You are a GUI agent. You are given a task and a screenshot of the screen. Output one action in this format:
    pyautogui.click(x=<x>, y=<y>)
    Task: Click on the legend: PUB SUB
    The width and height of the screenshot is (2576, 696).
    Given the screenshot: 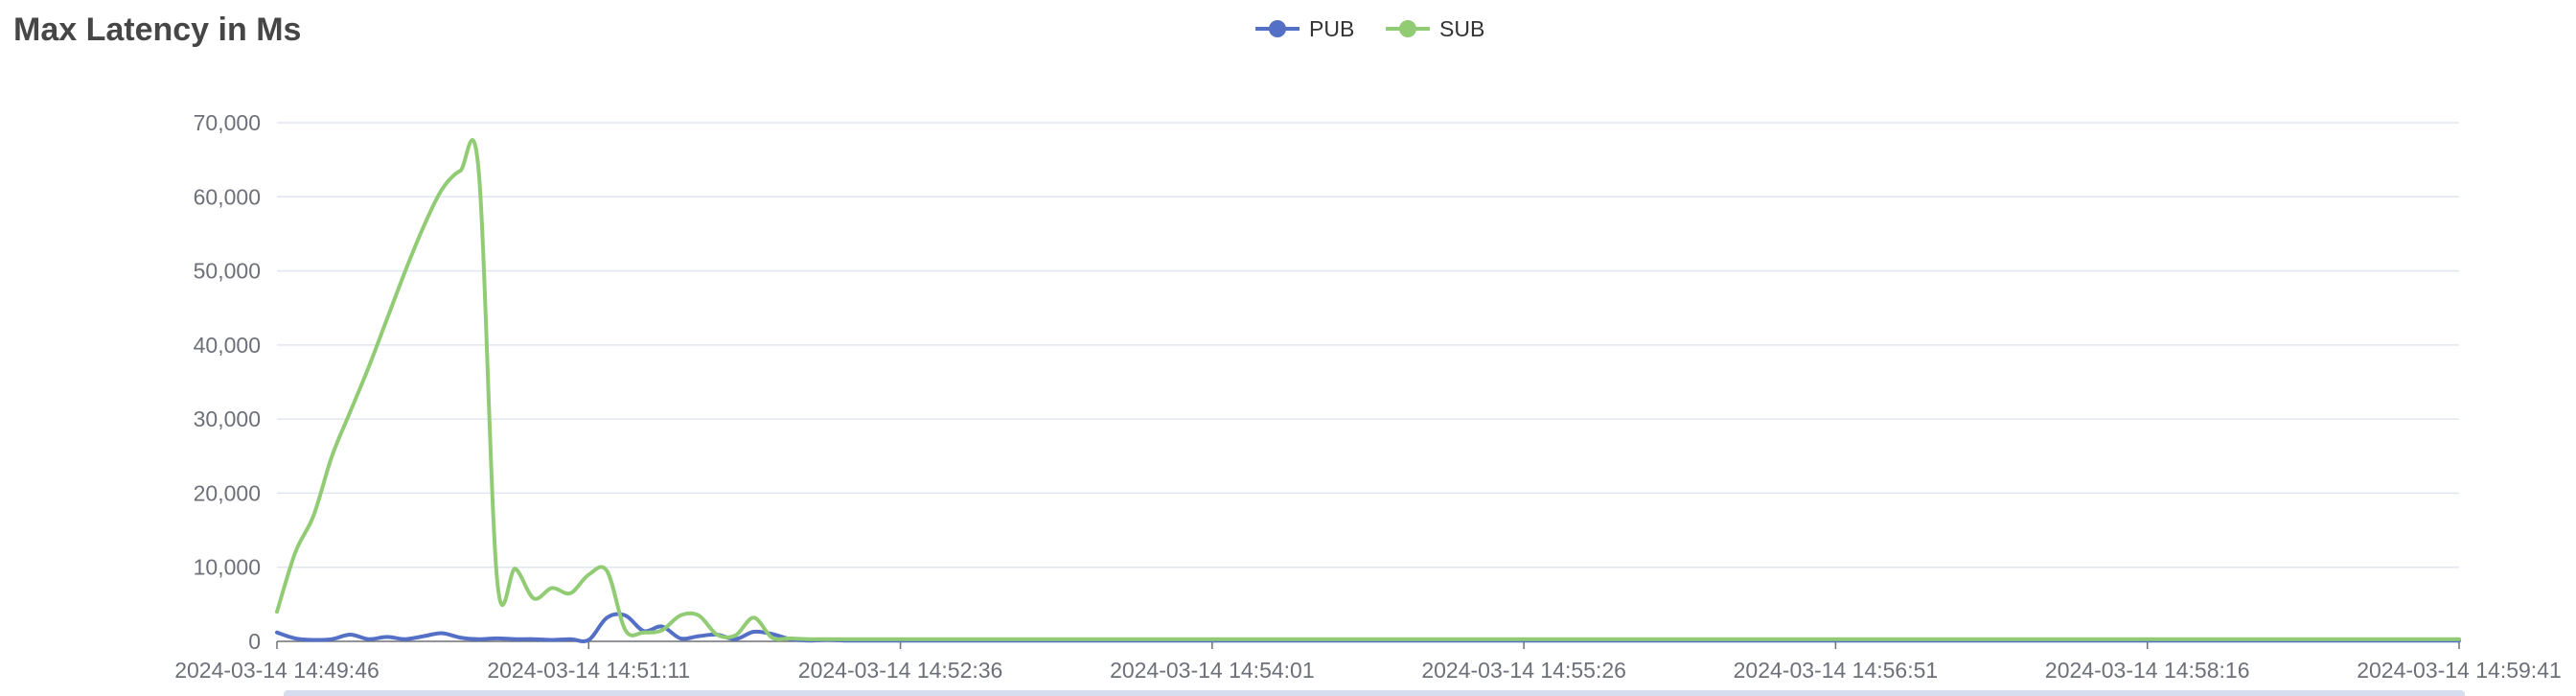 What is the action you would take?
    pyautogui.click(x=1288, y=29)
    